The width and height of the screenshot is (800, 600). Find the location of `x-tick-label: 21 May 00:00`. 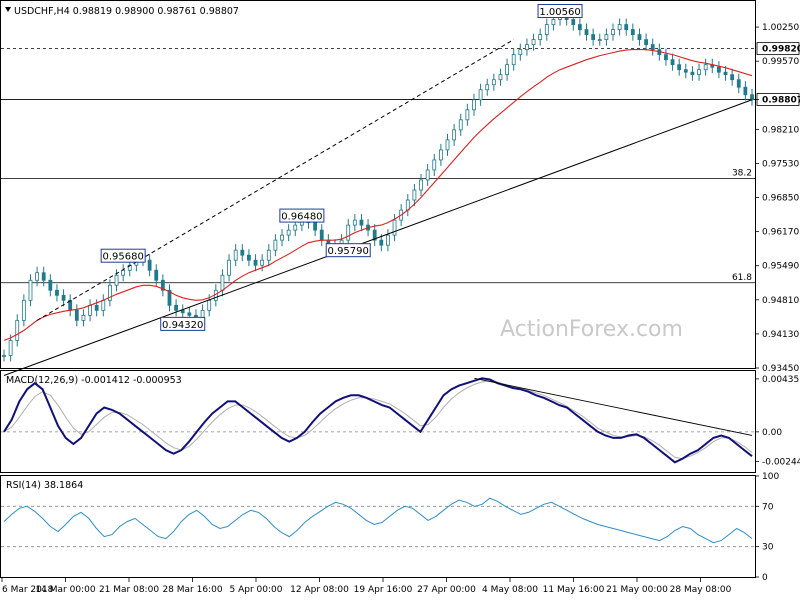

x-tick-label: 21 May 00:00 is located at coordinates (637, 590).